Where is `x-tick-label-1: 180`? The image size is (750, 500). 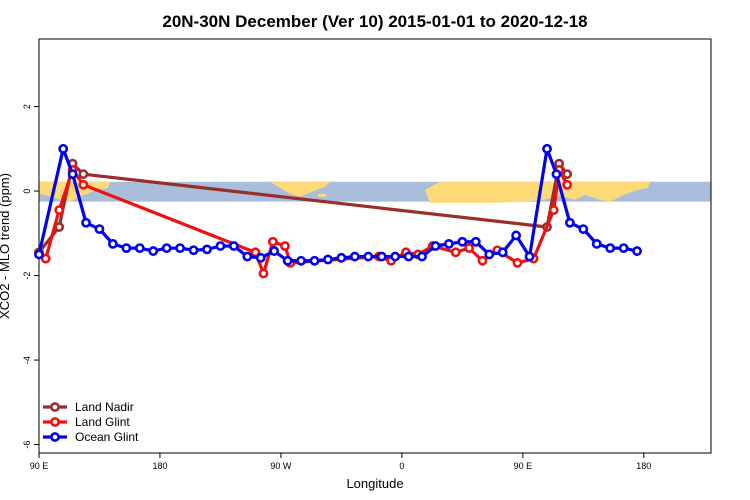 x-tick-label-1: 180 is located at coordinates (159, 466).